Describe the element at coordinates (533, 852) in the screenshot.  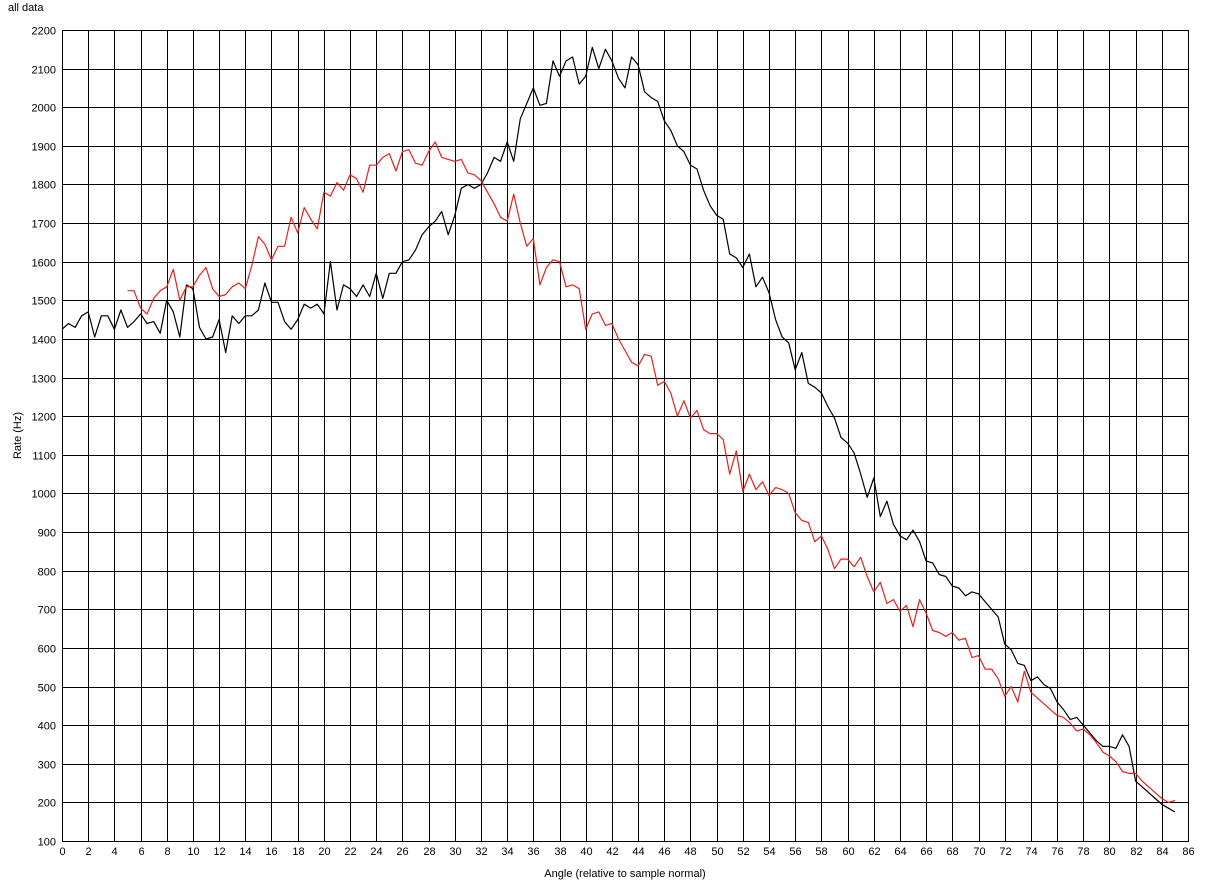
I see `x-tick-label: 36` at that location.